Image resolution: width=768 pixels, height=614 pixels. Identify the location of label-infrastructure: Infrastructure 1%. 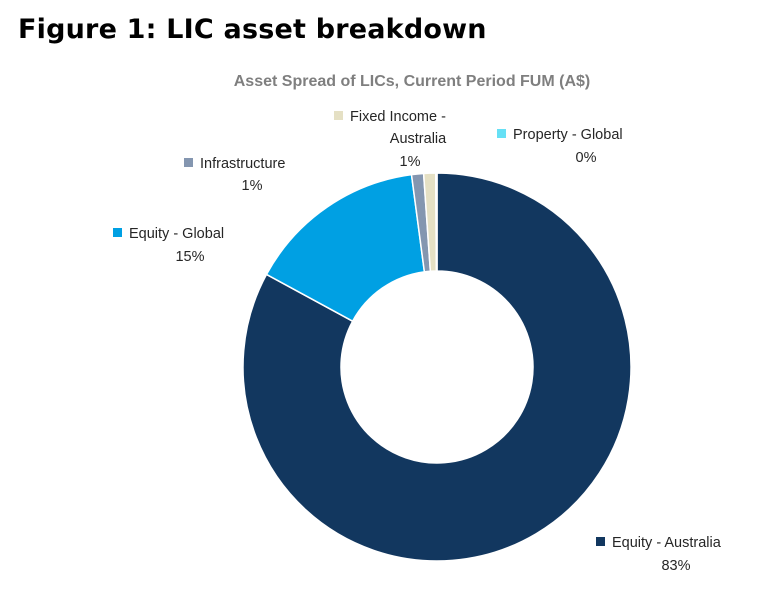
(234, 175).